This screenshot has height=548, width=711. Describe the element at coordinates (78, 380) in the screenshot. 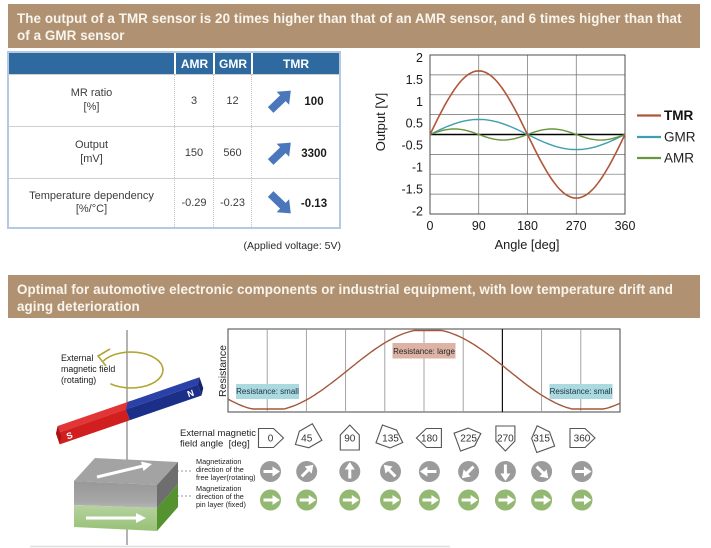

I see `svg-text: (rotating)` at that location.